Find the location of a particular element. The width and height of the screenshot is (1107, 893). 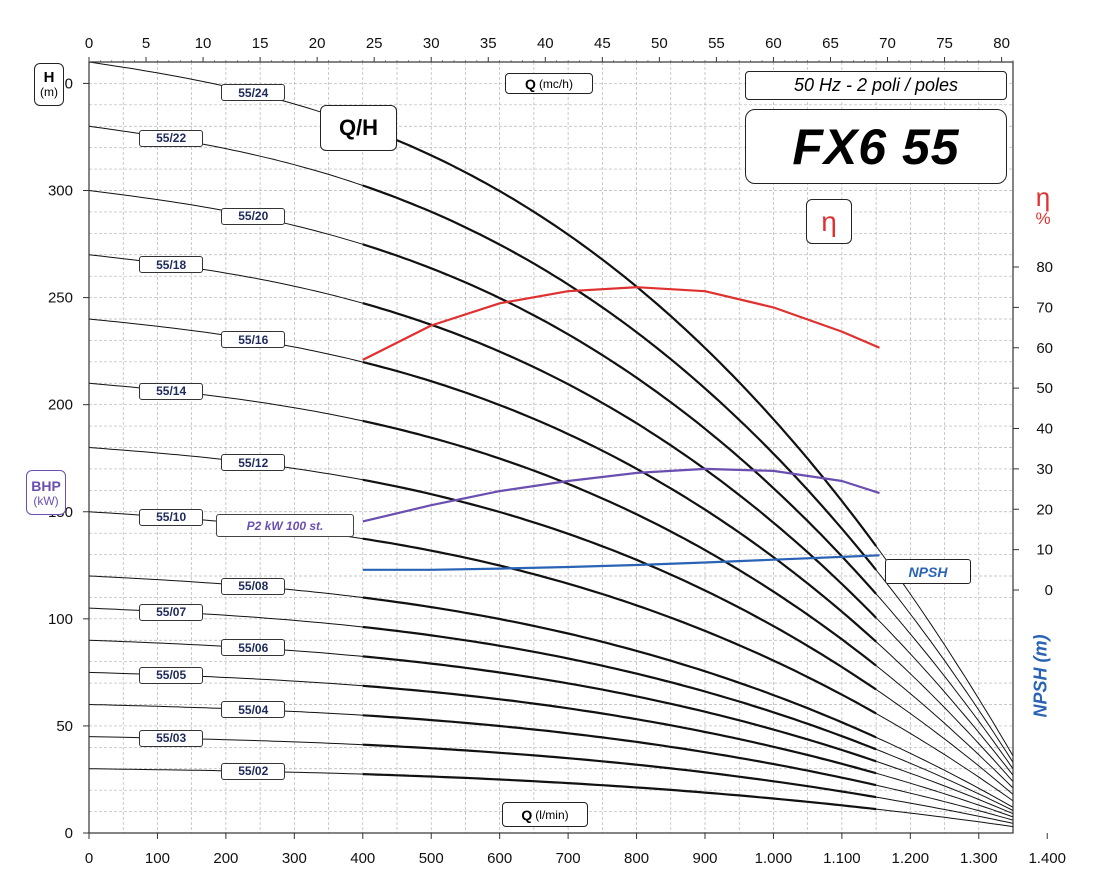

y-left-tick-label: 250 is located at coordinates (60, 298).